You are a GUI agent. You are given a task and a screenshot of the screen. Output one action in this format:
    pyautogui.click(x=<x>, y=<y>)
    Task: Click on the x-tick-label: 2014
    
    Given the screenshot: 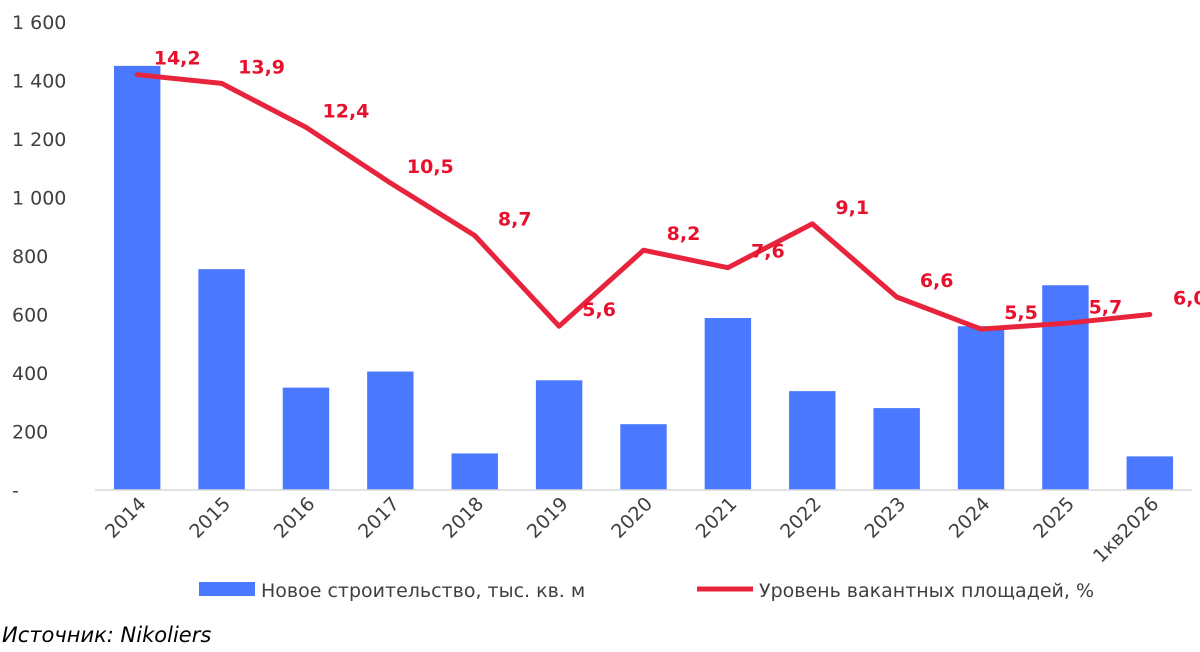 What is the action you would take?
    pyautogui.click(x=126, y=518)
    